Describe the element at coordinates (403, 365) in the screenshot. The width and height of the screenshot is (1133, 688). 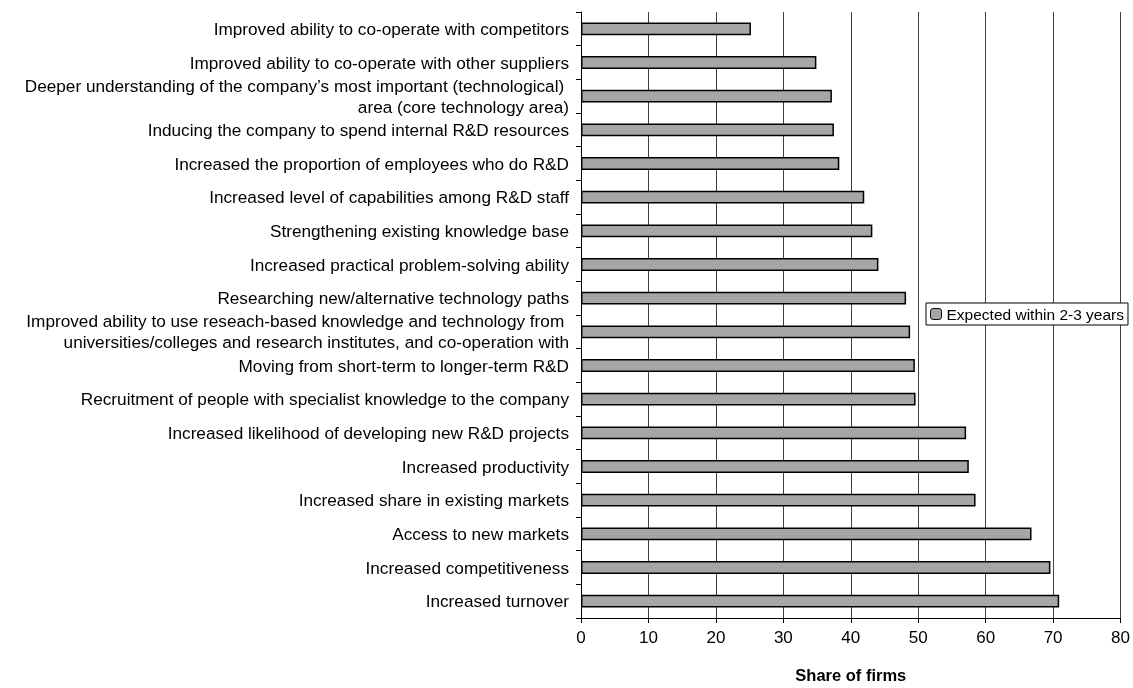
I see `y-tick-label: Moving from short-term to longer-term R&D` at that location.